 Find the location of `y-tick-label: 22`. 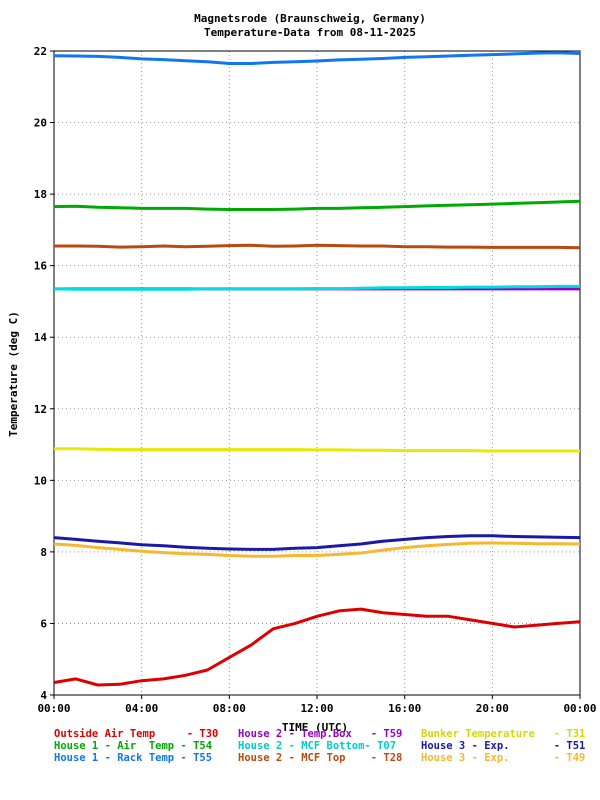

y-tick-label: 22 is located at coordinates (40, 51).